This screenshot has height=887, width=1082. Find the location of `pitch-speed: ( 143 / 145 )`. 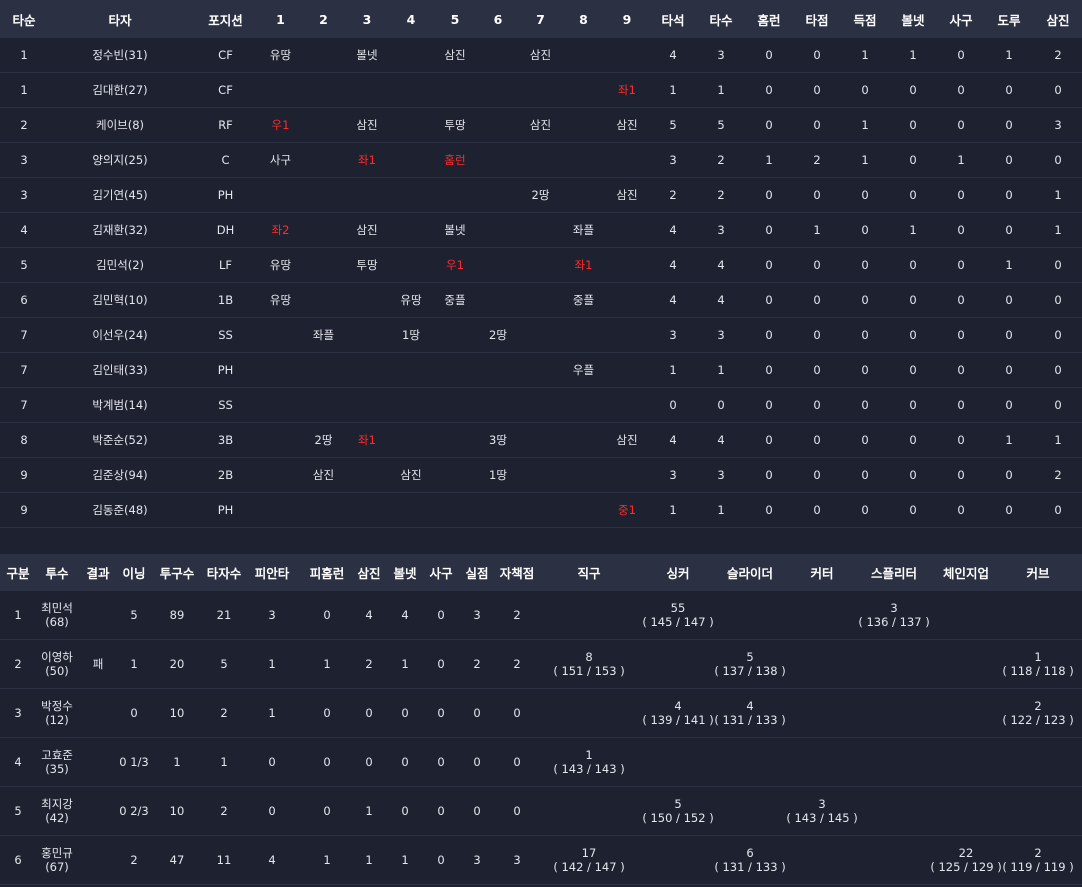

pitch-speed: ( 143 / 145 ) is located at coordinates (822, 818).